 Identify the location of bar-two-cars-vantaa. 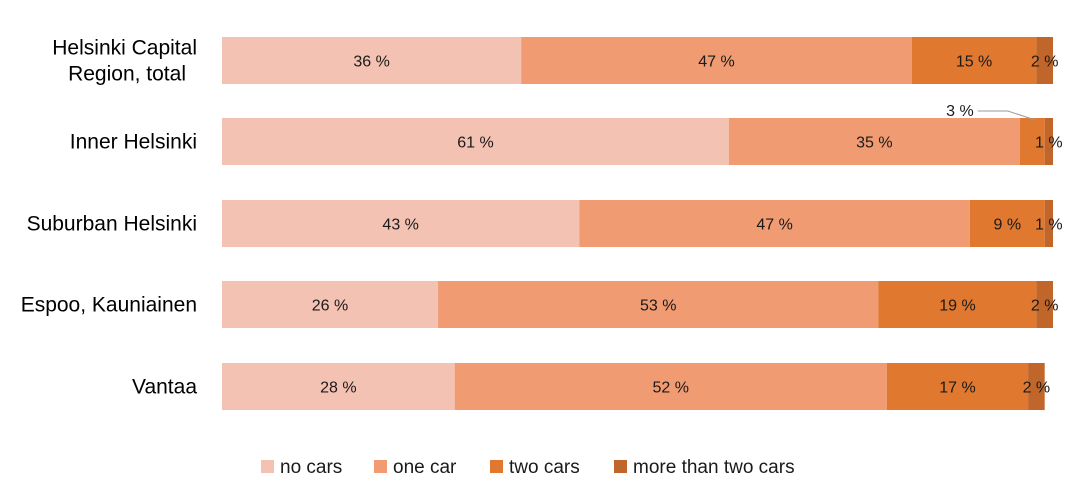
(957, 386).